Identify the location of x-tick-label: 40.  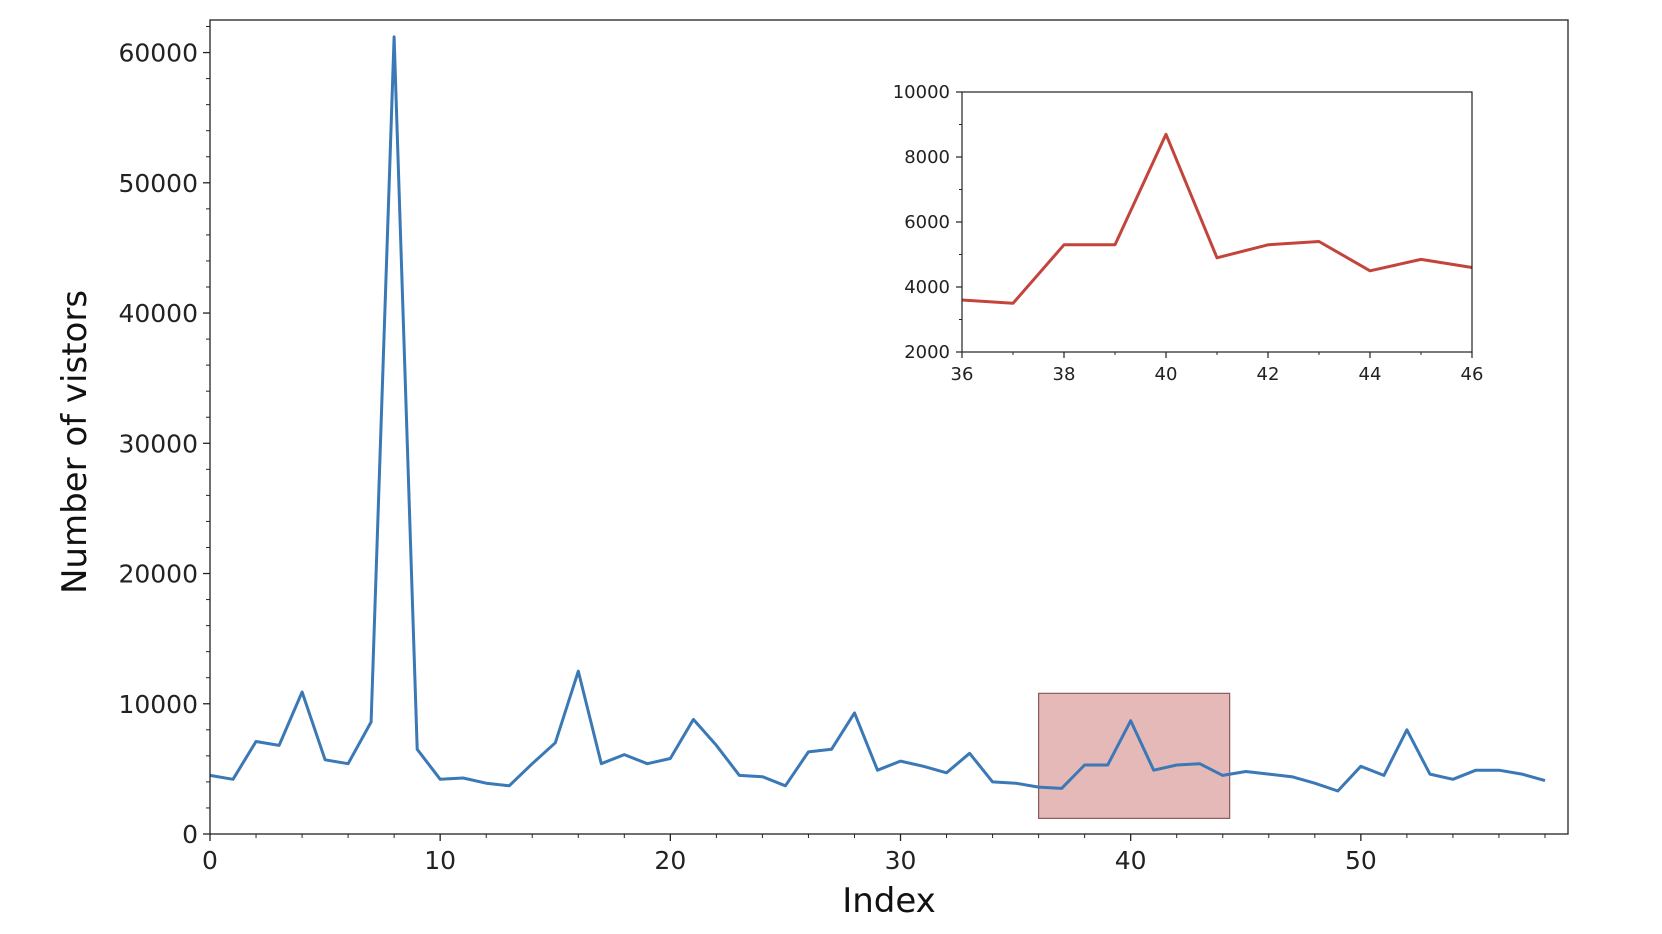
(1131, 860).